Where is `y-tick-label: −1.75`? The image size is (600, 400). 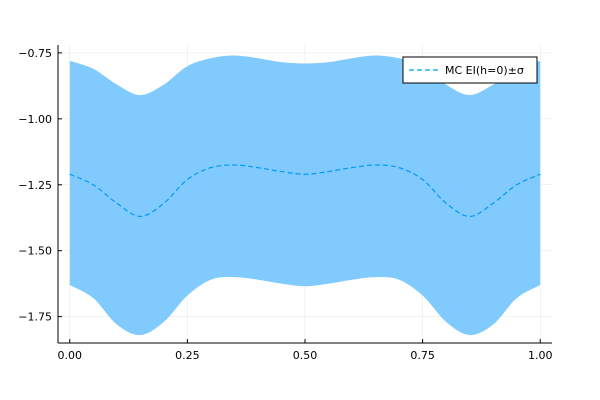 y-tick-label: −1.75 is located at coordinates (35, 317).